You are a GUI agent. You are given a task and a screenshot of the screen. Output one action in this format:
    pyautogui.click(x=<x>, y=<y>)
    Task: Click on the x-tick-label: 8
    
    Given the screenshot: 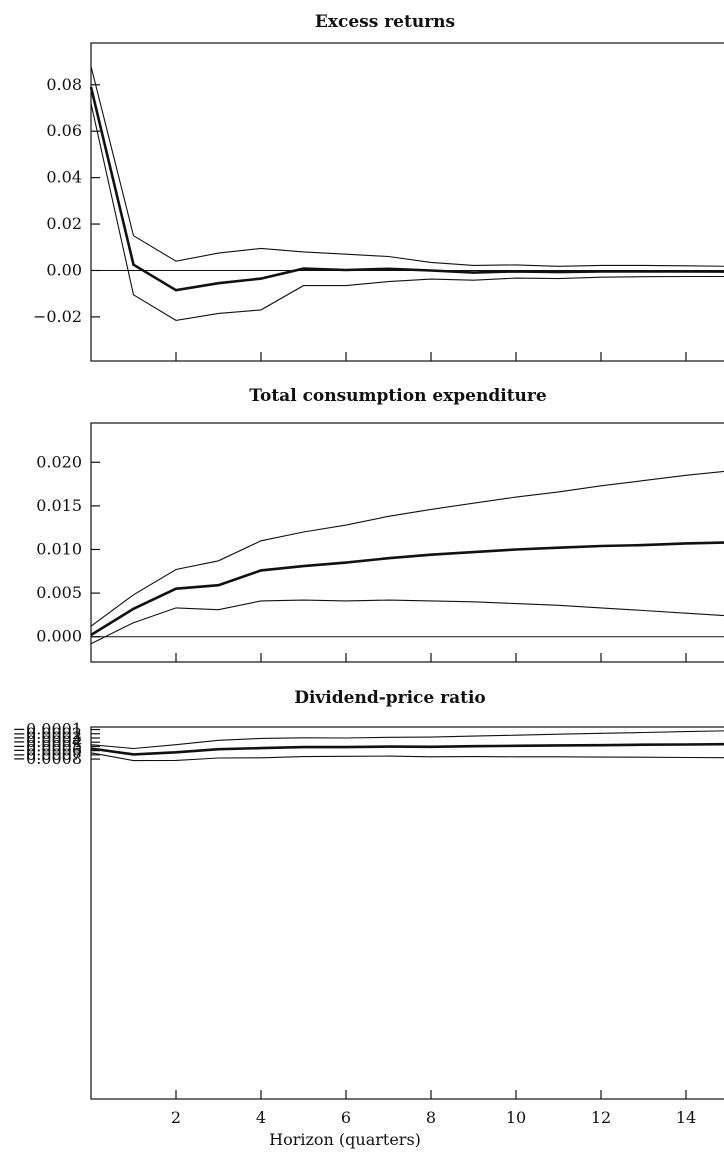 What is the action you would take?
    pyautogui.click(x=431, y=1117)
    